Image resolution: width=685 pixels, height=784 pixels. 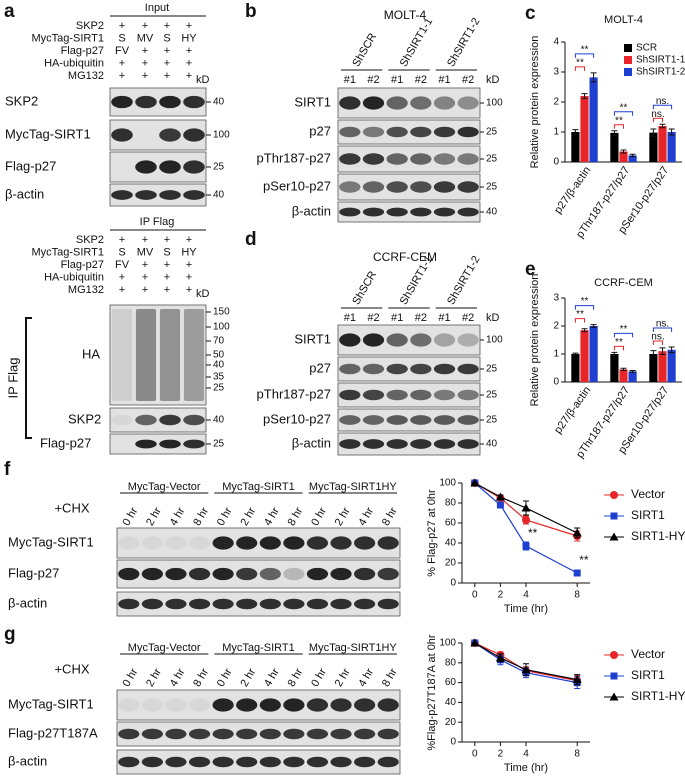 What do you see at coordinates (53, 732) in the screenshot?
I see `blot-label: Flag-p27T187A` at bounding box center [53, 732].